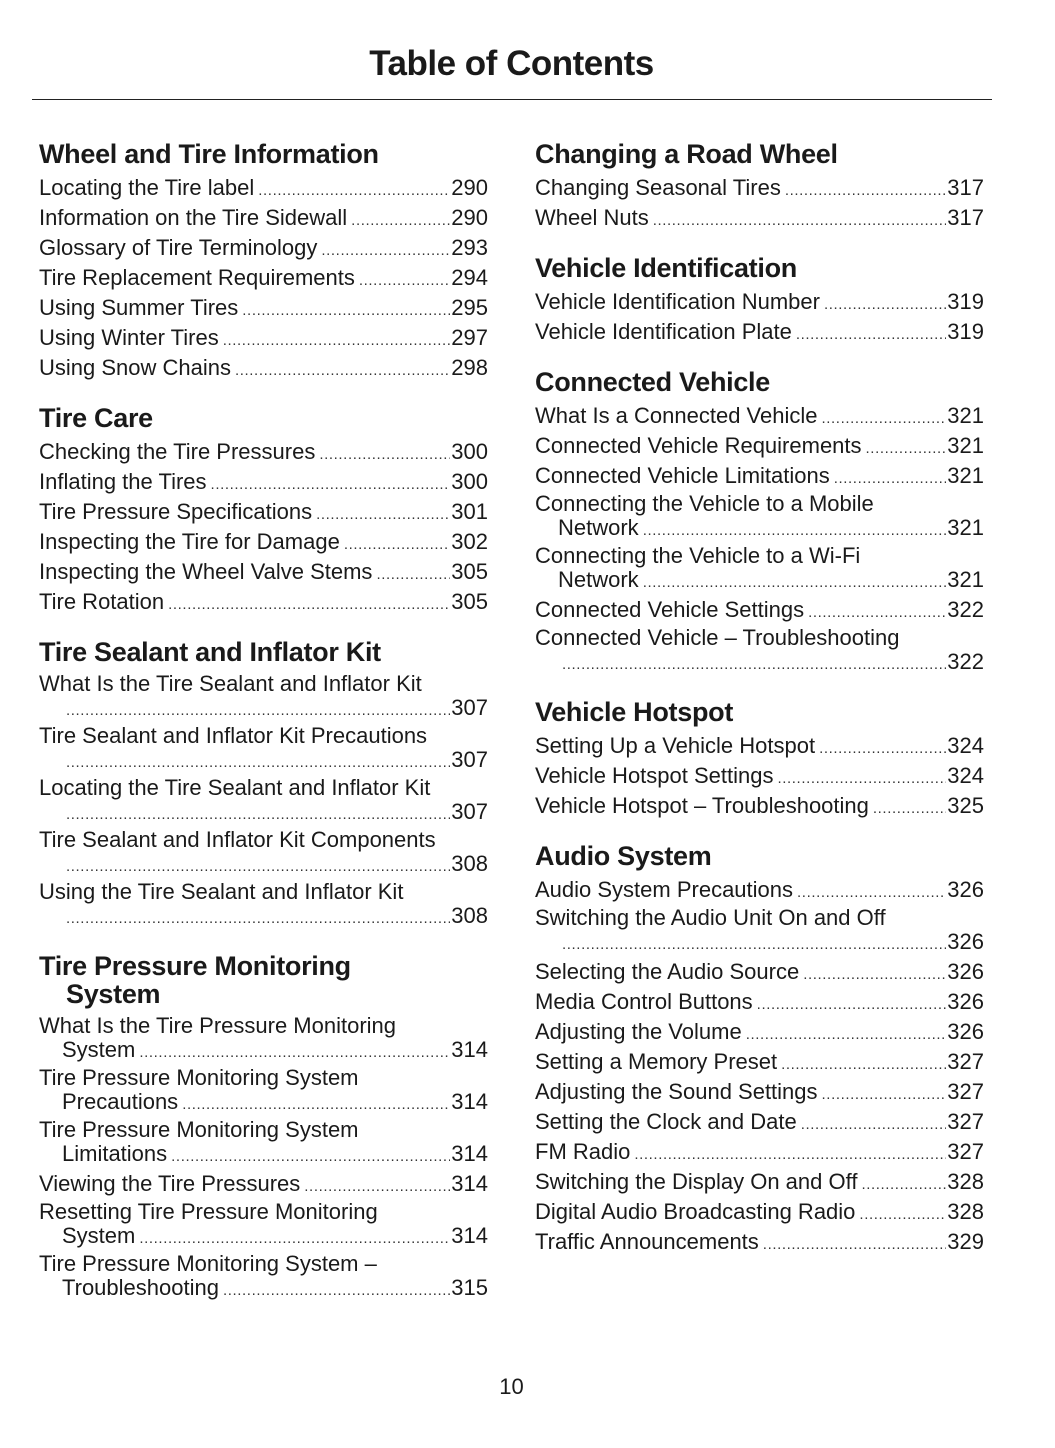 This screenshot has height=1448, width=1055. What do you see at coordinates (263, 368) in the screenshot?
I see `toc-entry: Using Snow Chains 298` at bounding box center [263, 368].